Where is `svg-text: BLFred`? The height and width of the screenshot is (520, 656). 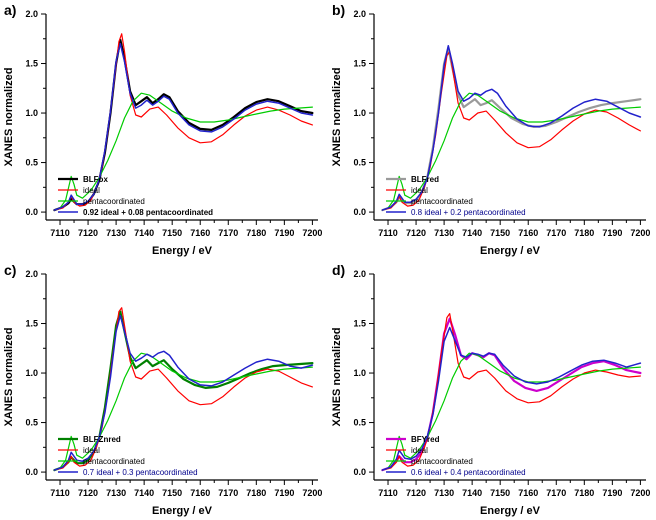
svg-text: BLFred is located at coordinates (425, 179).